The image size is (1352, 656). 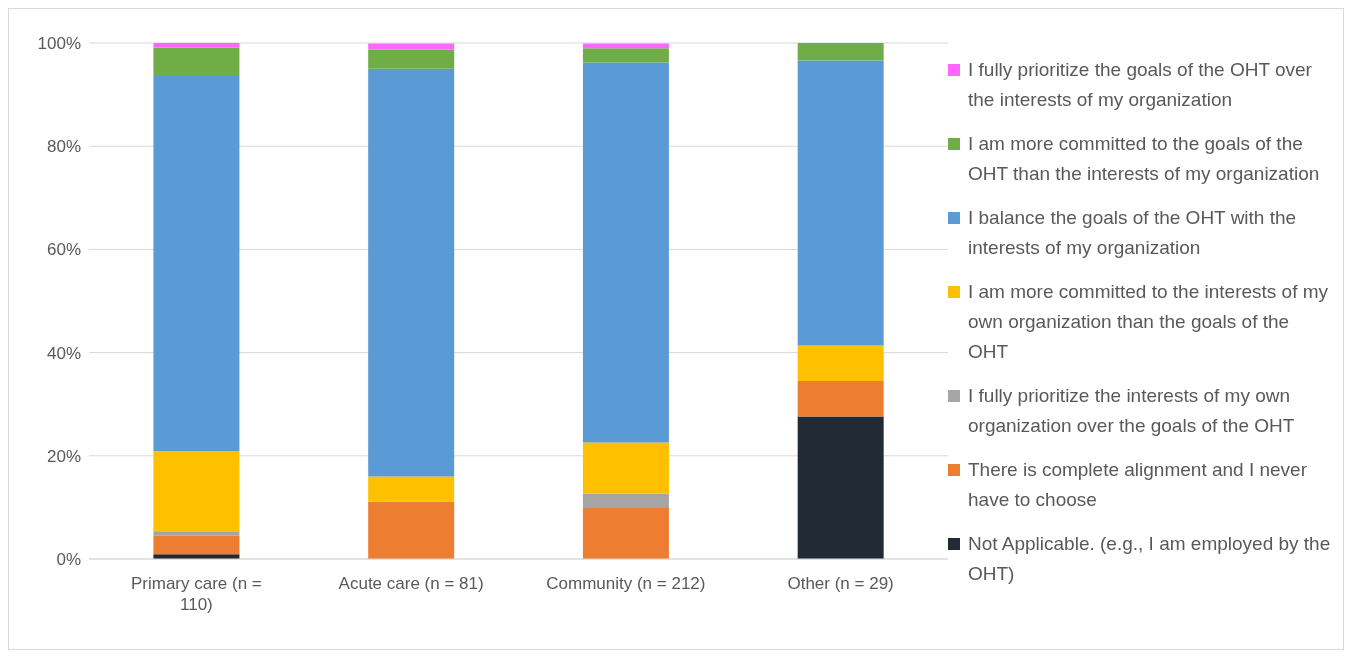 What do you see at coordinates (1149, 322) in the screenshot?
I see `legend-label: I am more committed to the interests of my own organization than the goals of the OHT` at bounding box center [1149, 322].